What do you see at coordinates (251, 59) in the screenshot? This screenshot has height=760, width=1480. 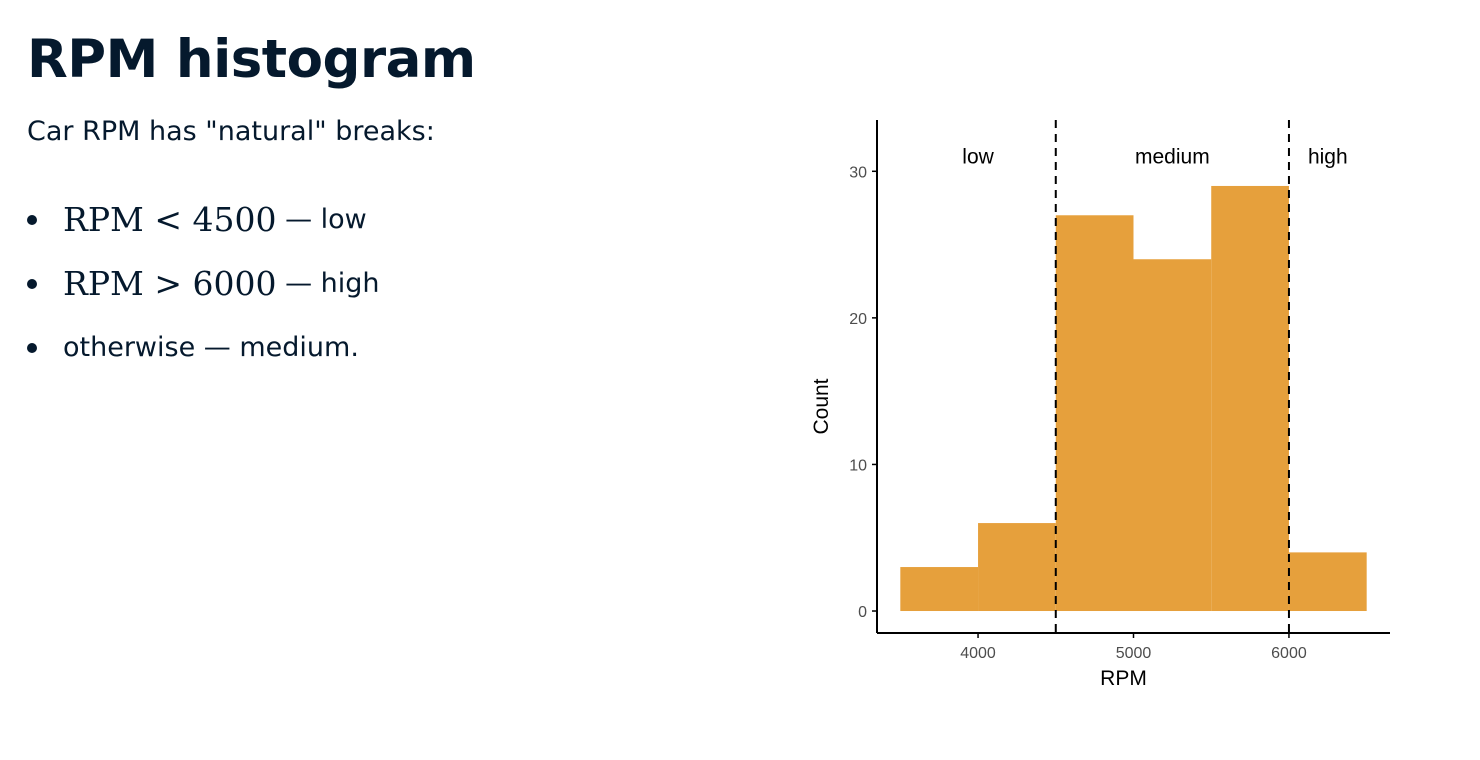 I see `slide-title: RPM histogram` at bounding box center [251, 59].